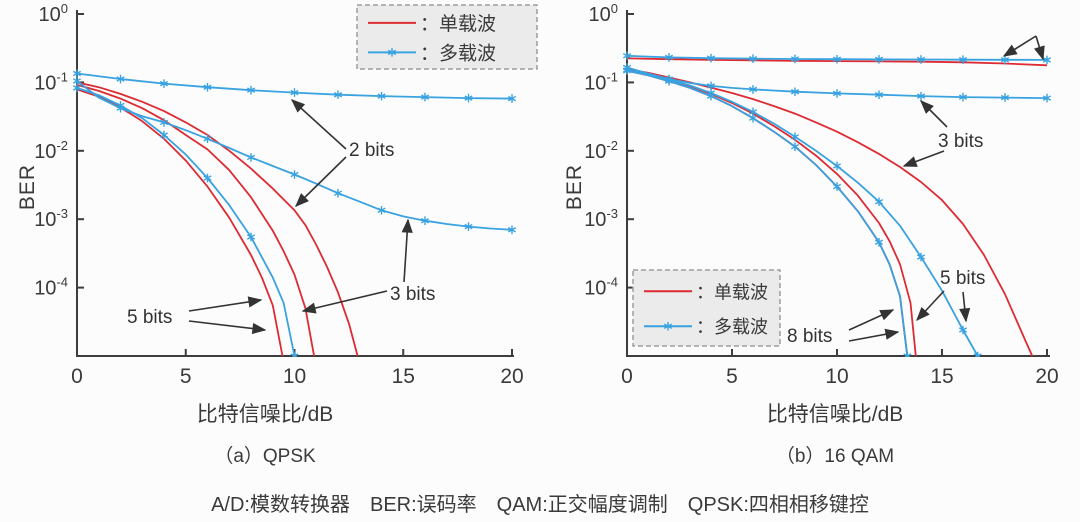 The image size is (1080, 522). Describe the element at coordinates (809, 336) in the screenshot. I see `annotation-8-bits: 8 bits` at that location.